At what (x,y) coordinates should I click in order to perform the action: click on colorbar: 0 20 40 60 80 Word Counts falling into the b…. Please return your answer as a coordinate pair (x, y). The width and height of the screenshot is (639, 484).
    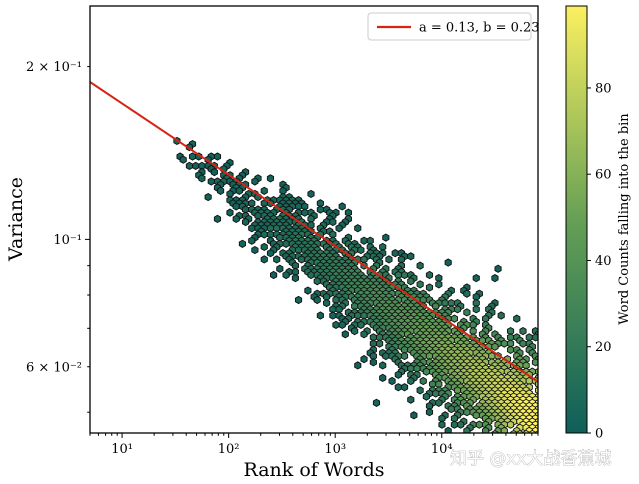
    Looking at the image, I should click on (598, 223).